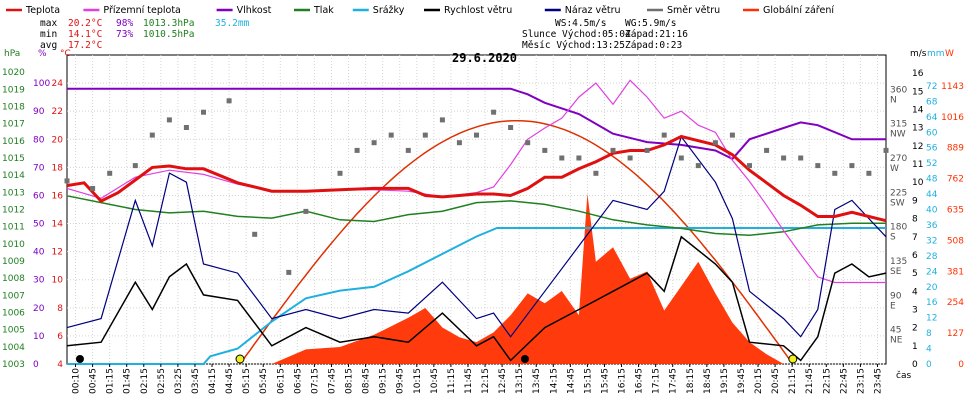  Describe the element at coordinates (60, 309) in the screenshot. I see `temperature-tick-label: 8` at that location.